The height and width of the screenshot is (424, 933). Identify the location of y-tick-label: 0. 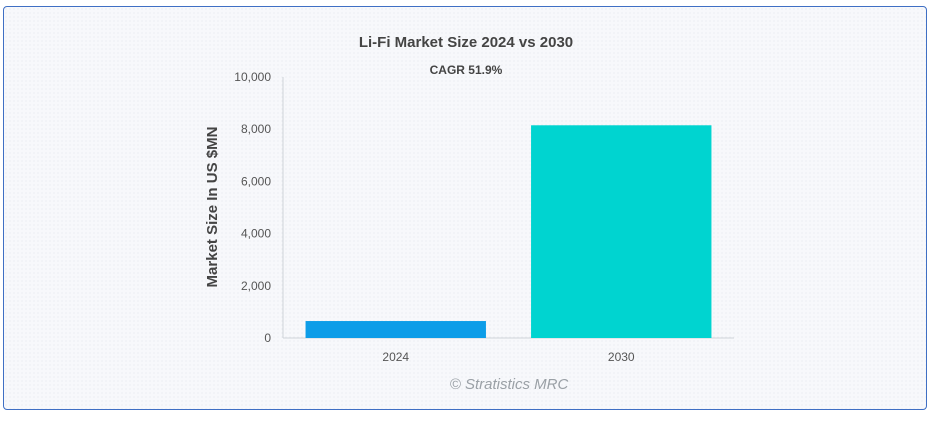
(267, 338).